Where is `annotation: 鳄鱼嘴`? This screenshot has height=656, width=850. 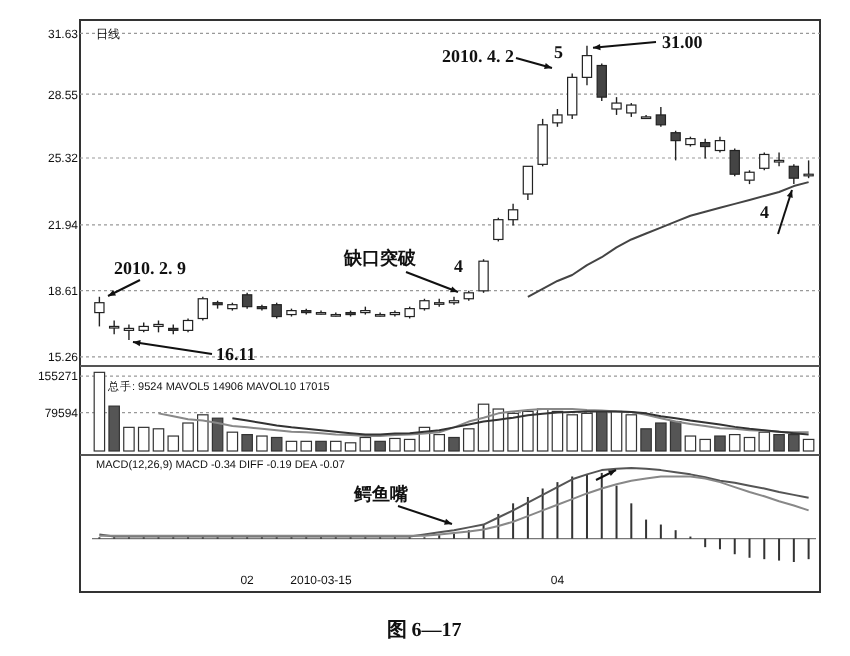
annotation: 鳄鱼嘴 is located at coordinates (381, 494).